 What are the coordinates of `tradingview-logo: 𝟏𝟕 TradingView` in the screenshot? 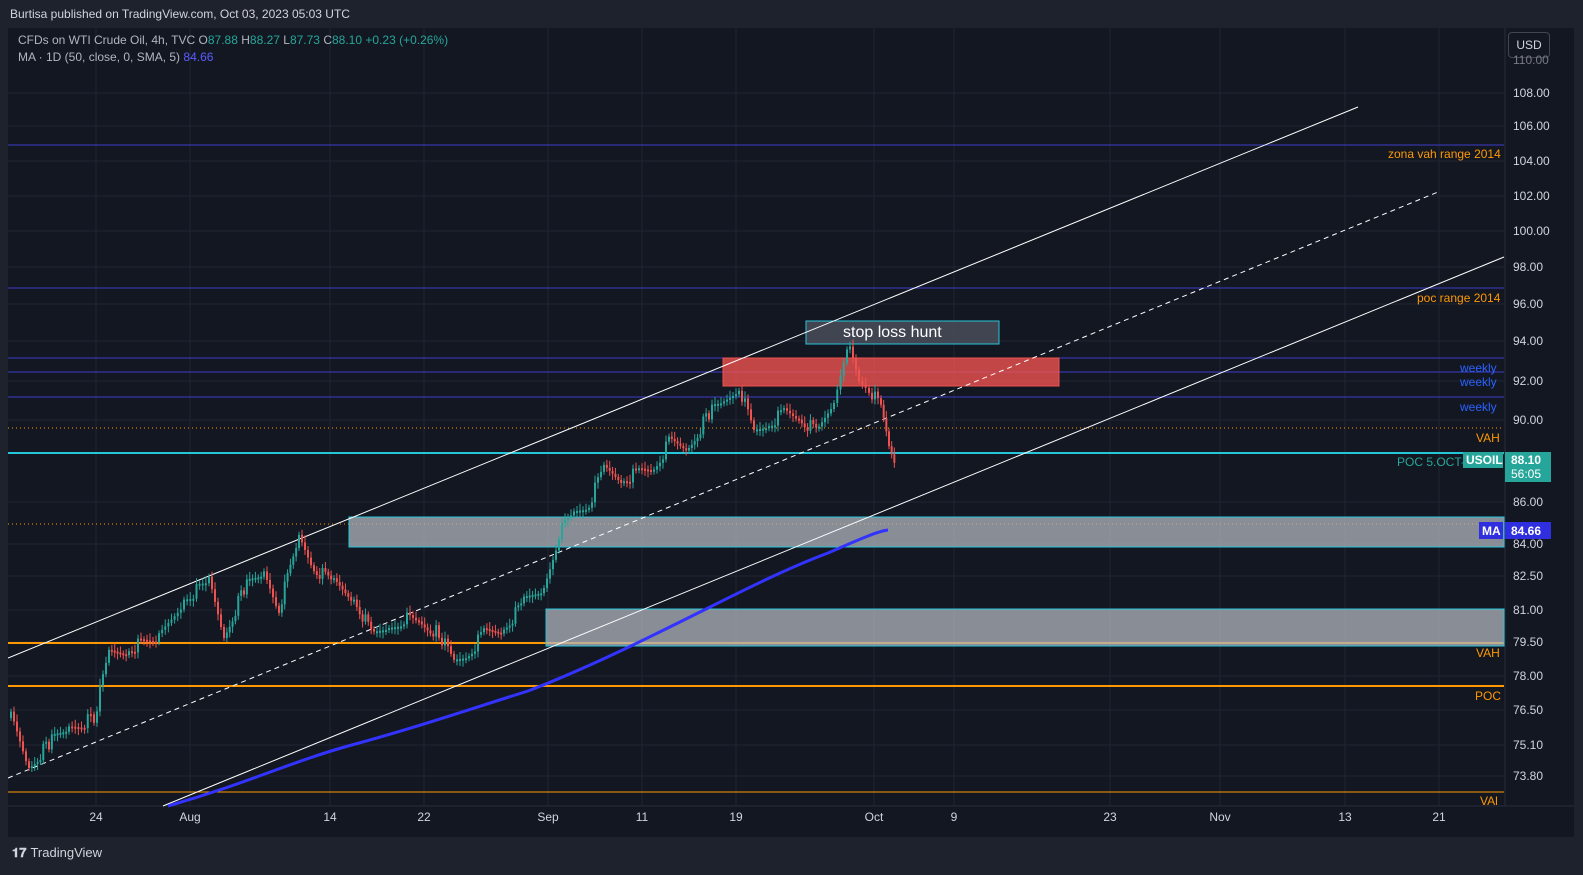 It's located at (57, 853).